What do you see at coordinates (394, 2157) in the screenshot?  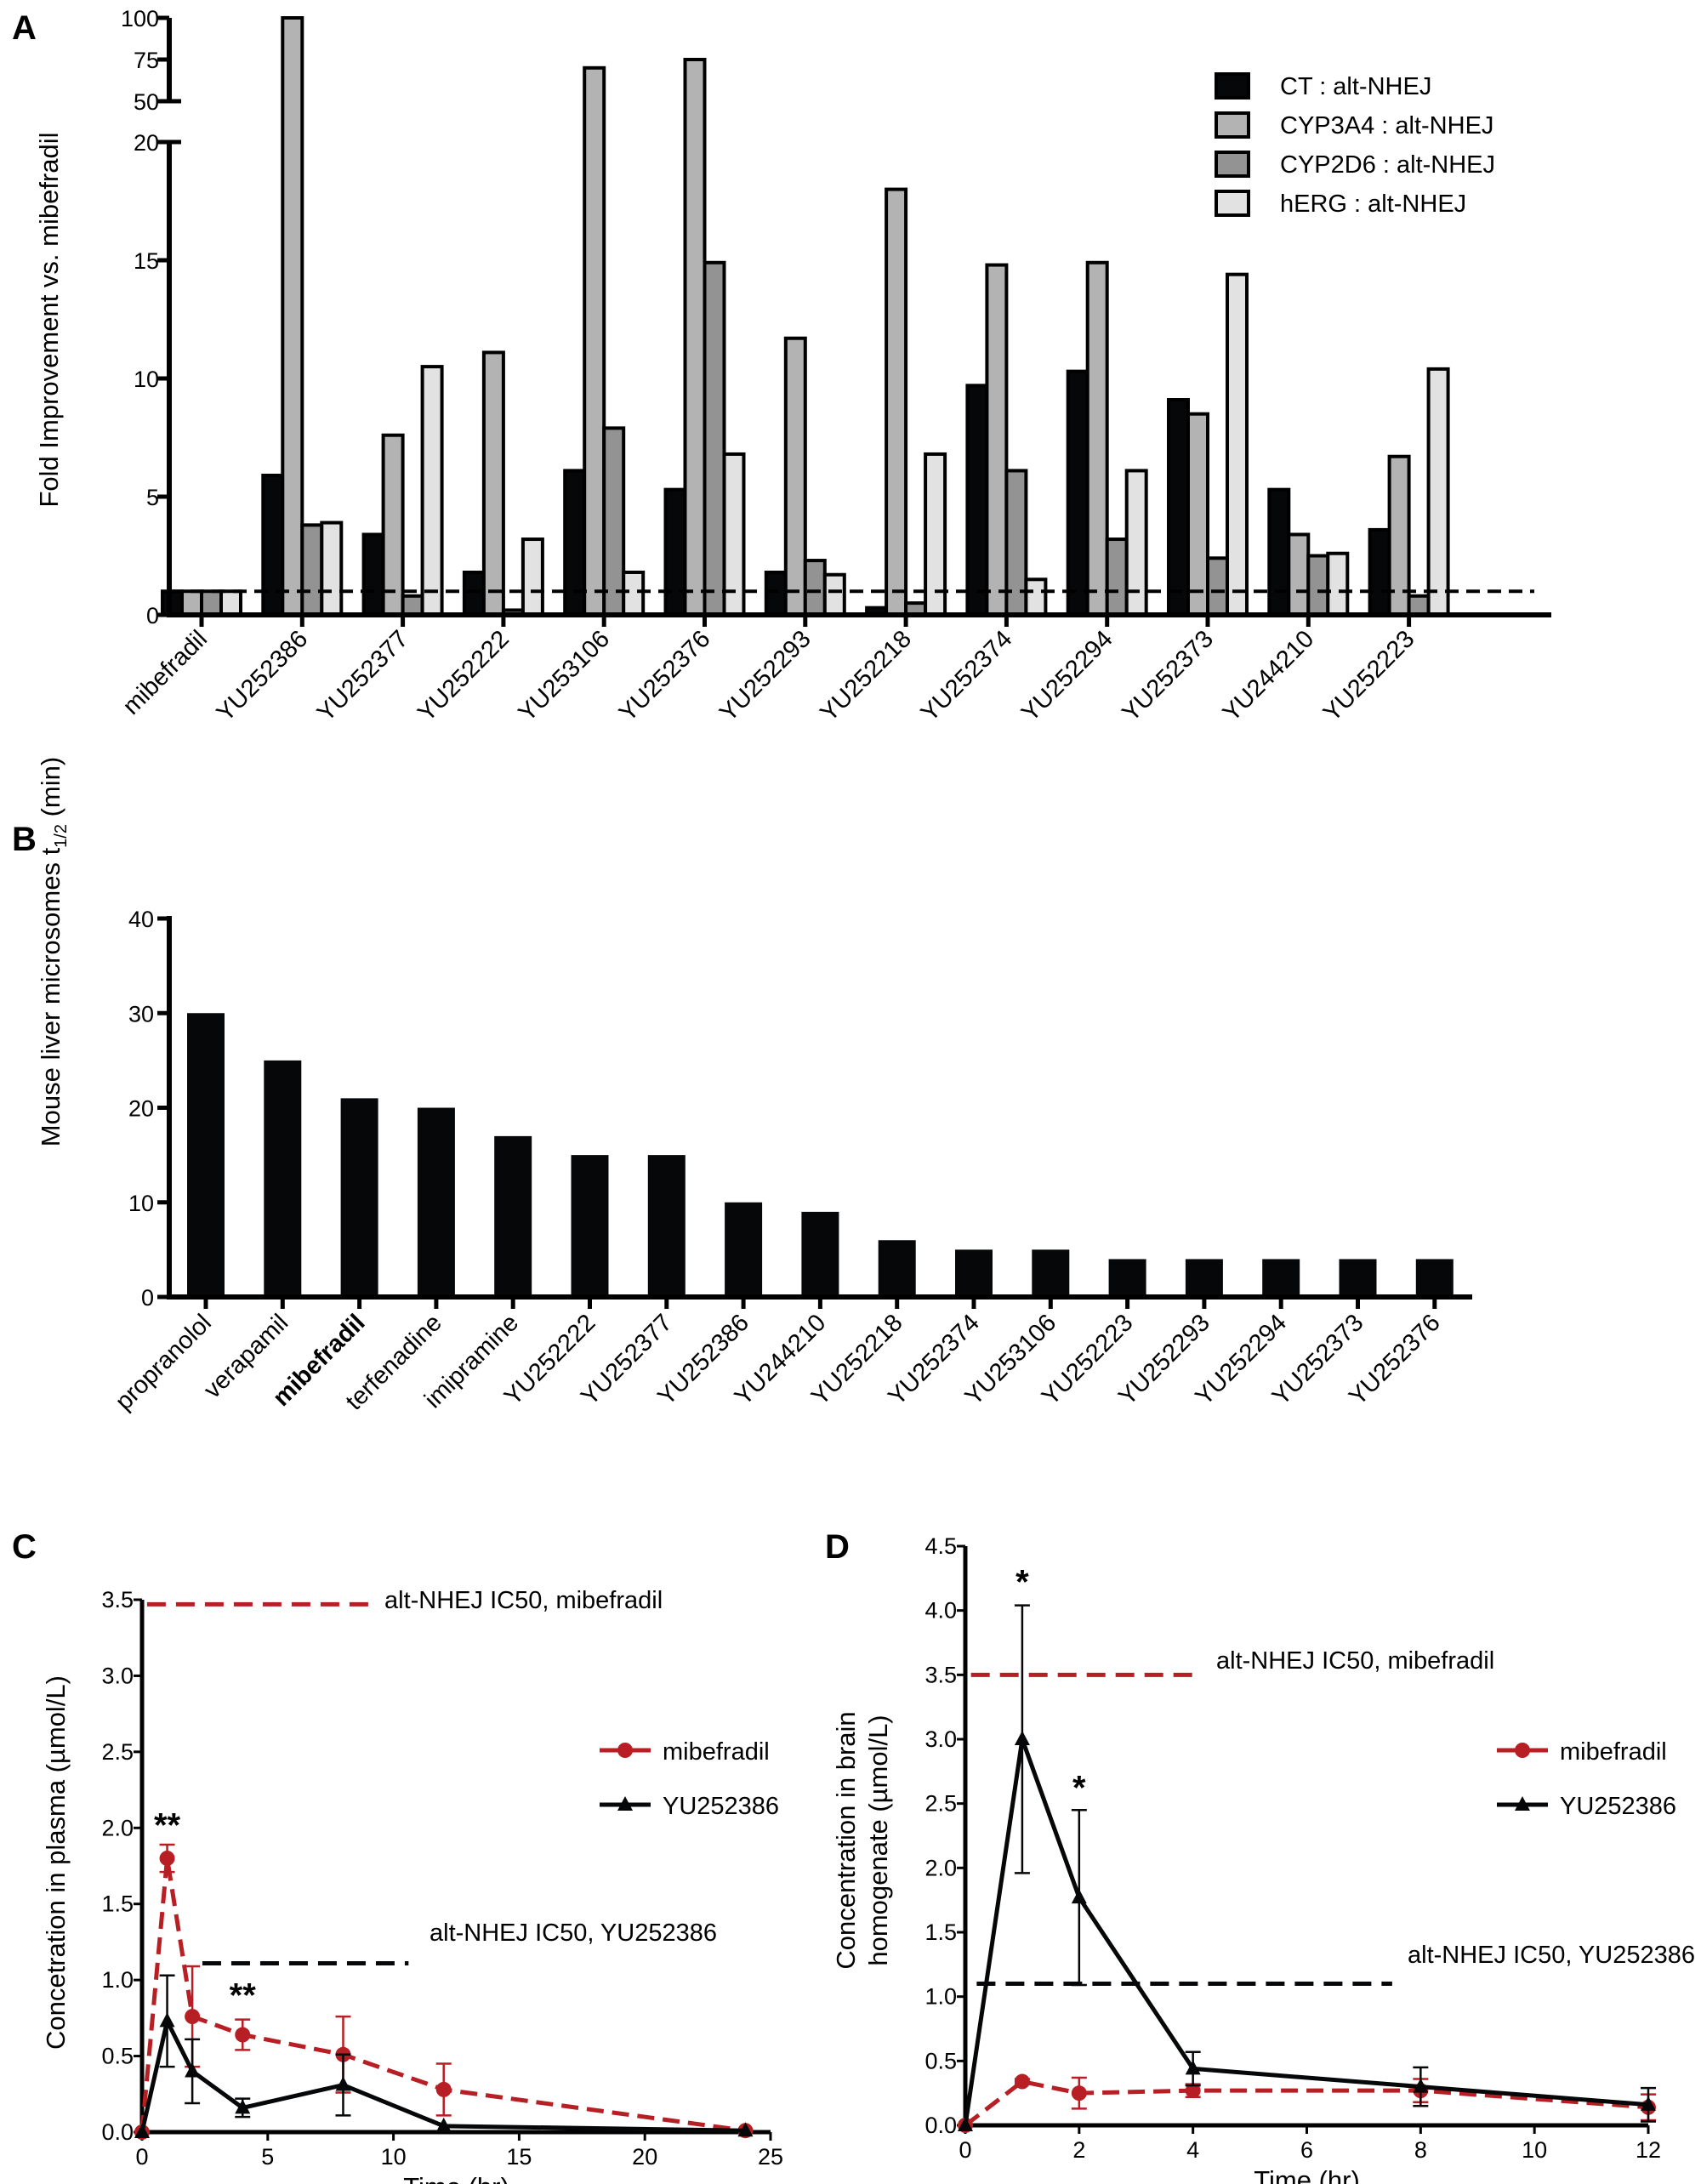 I see `x-tick-label: 10` at bounding box center [394, 2157].